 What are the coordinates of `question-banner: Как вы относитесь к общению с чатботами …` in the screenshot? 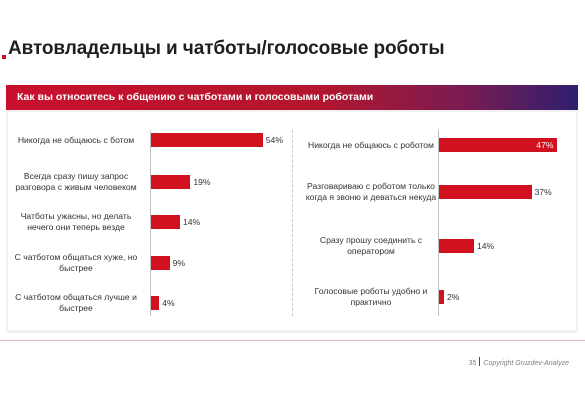 It's located at (292, 97).